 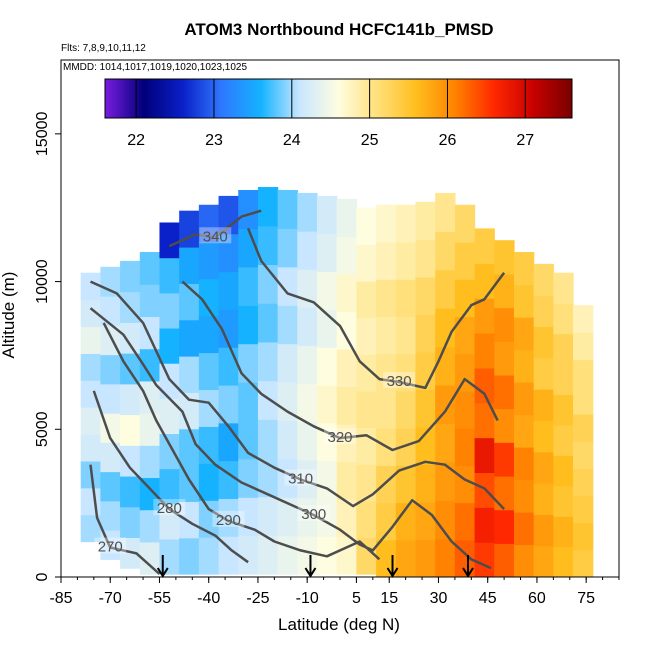 I want to click on colorbar-tick-label: 22, so click(x=136, y=140).